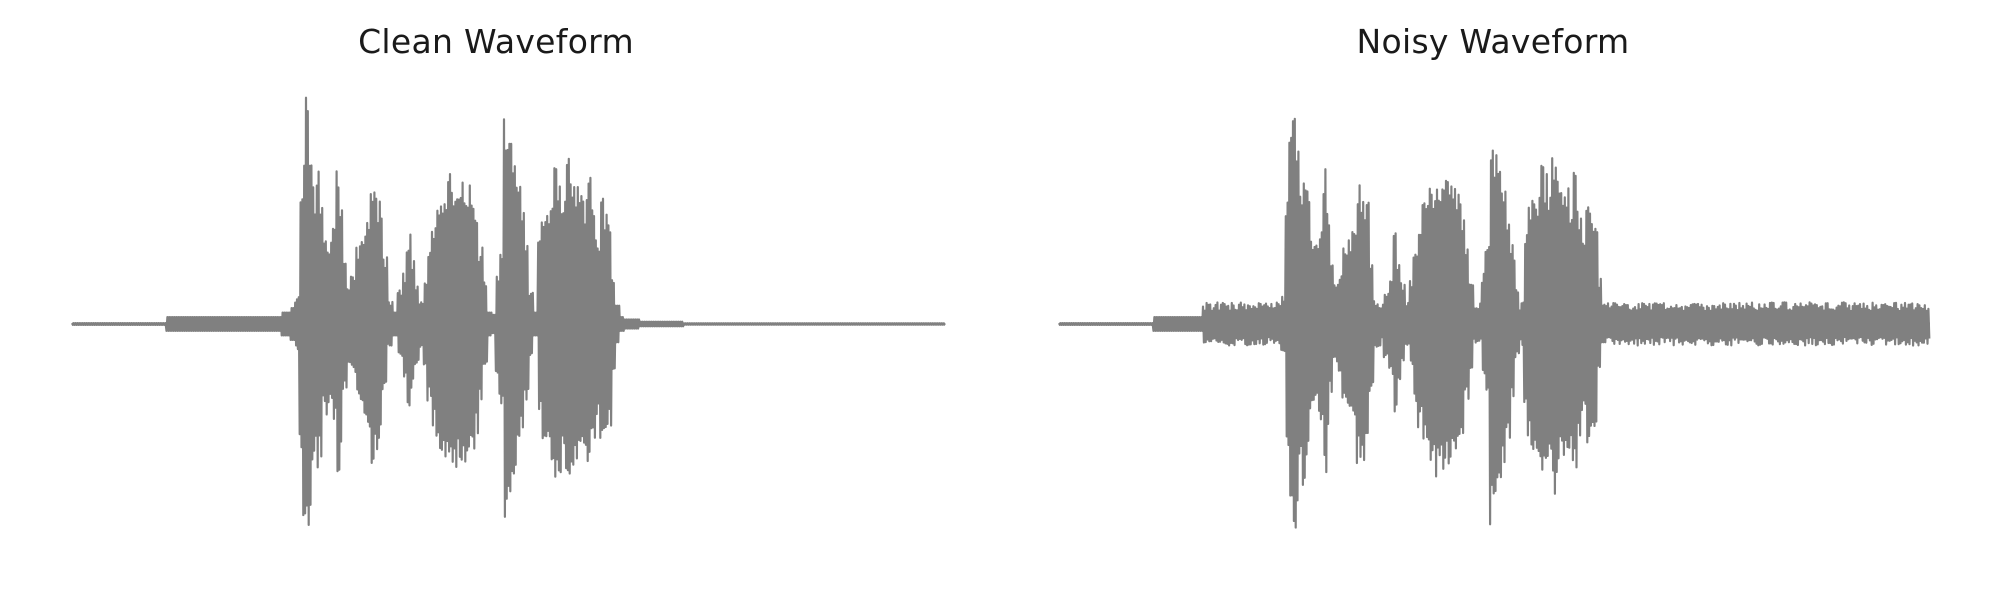  What do you see at coordinates (496, 41) in the screenshot?
I see `clean-waveform-title: Clean Waveform` at bounding box center [496, 41].